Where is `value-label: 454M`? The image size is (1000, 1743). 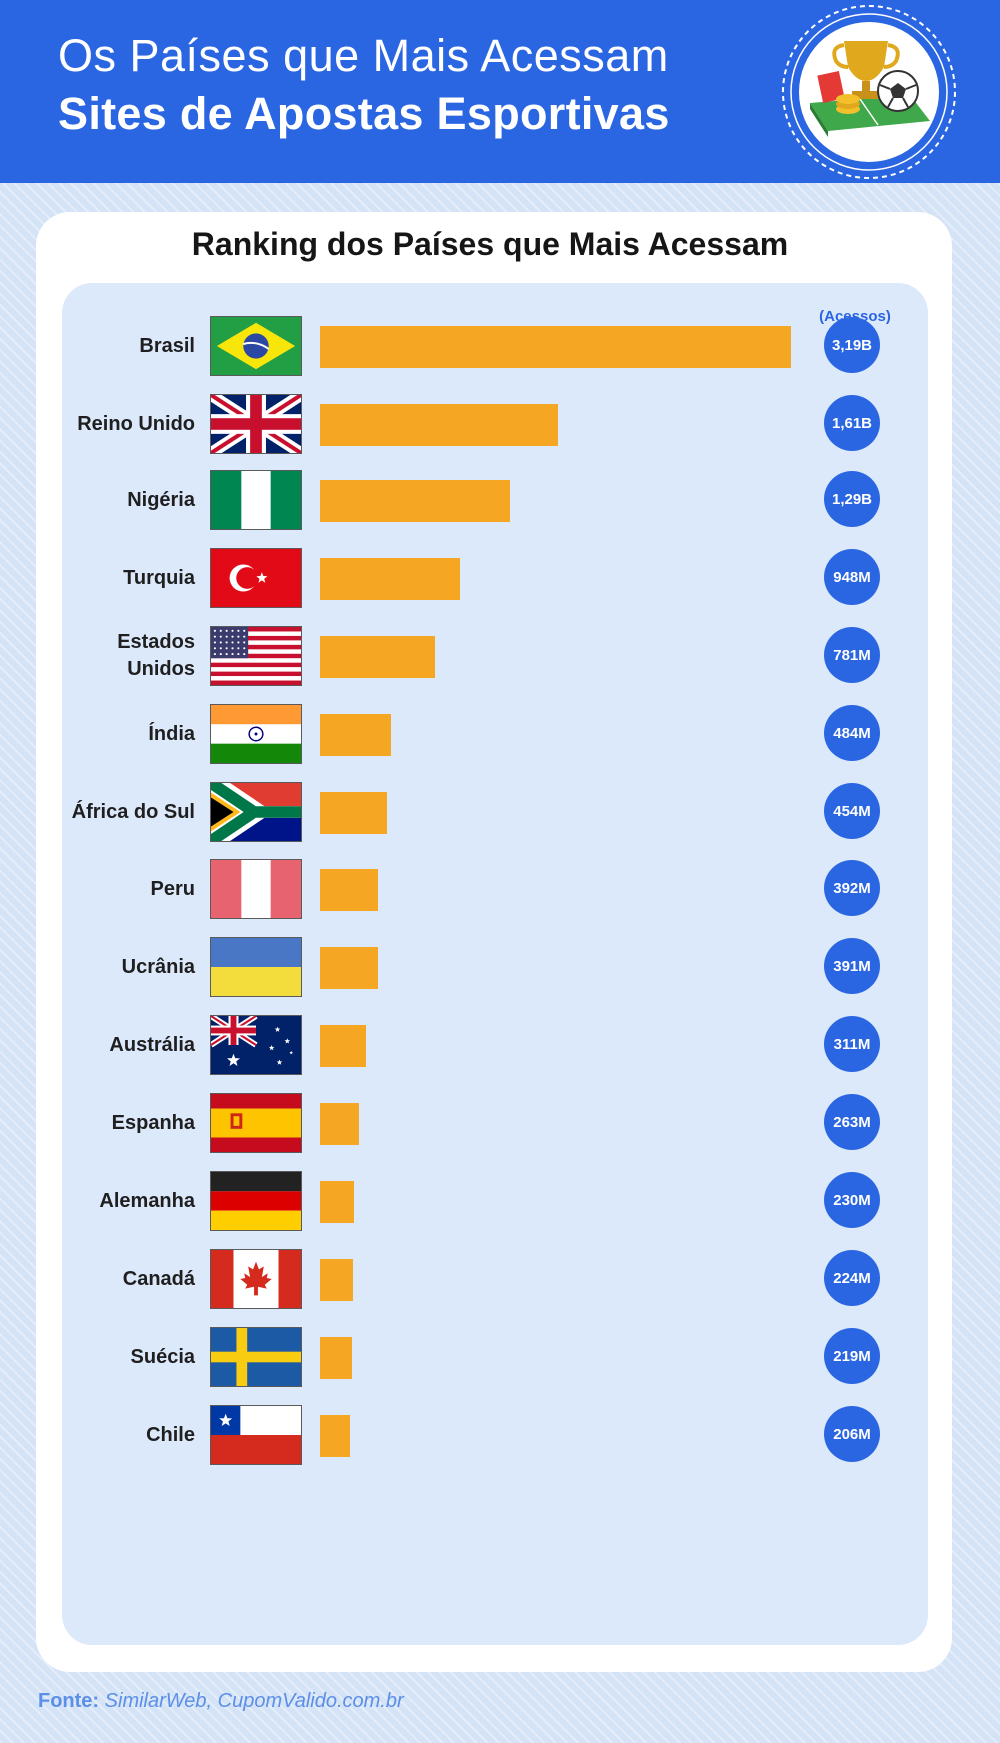 value-label: 454M is located at coordinates (852, 811).